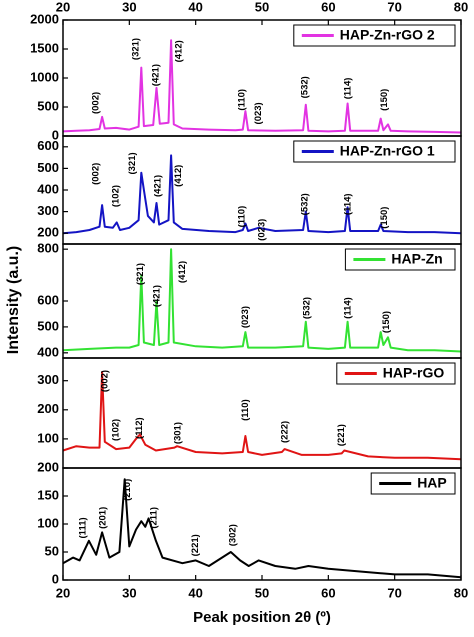  I want to click on legend-label: HAP-Zn, so click(416, 259).